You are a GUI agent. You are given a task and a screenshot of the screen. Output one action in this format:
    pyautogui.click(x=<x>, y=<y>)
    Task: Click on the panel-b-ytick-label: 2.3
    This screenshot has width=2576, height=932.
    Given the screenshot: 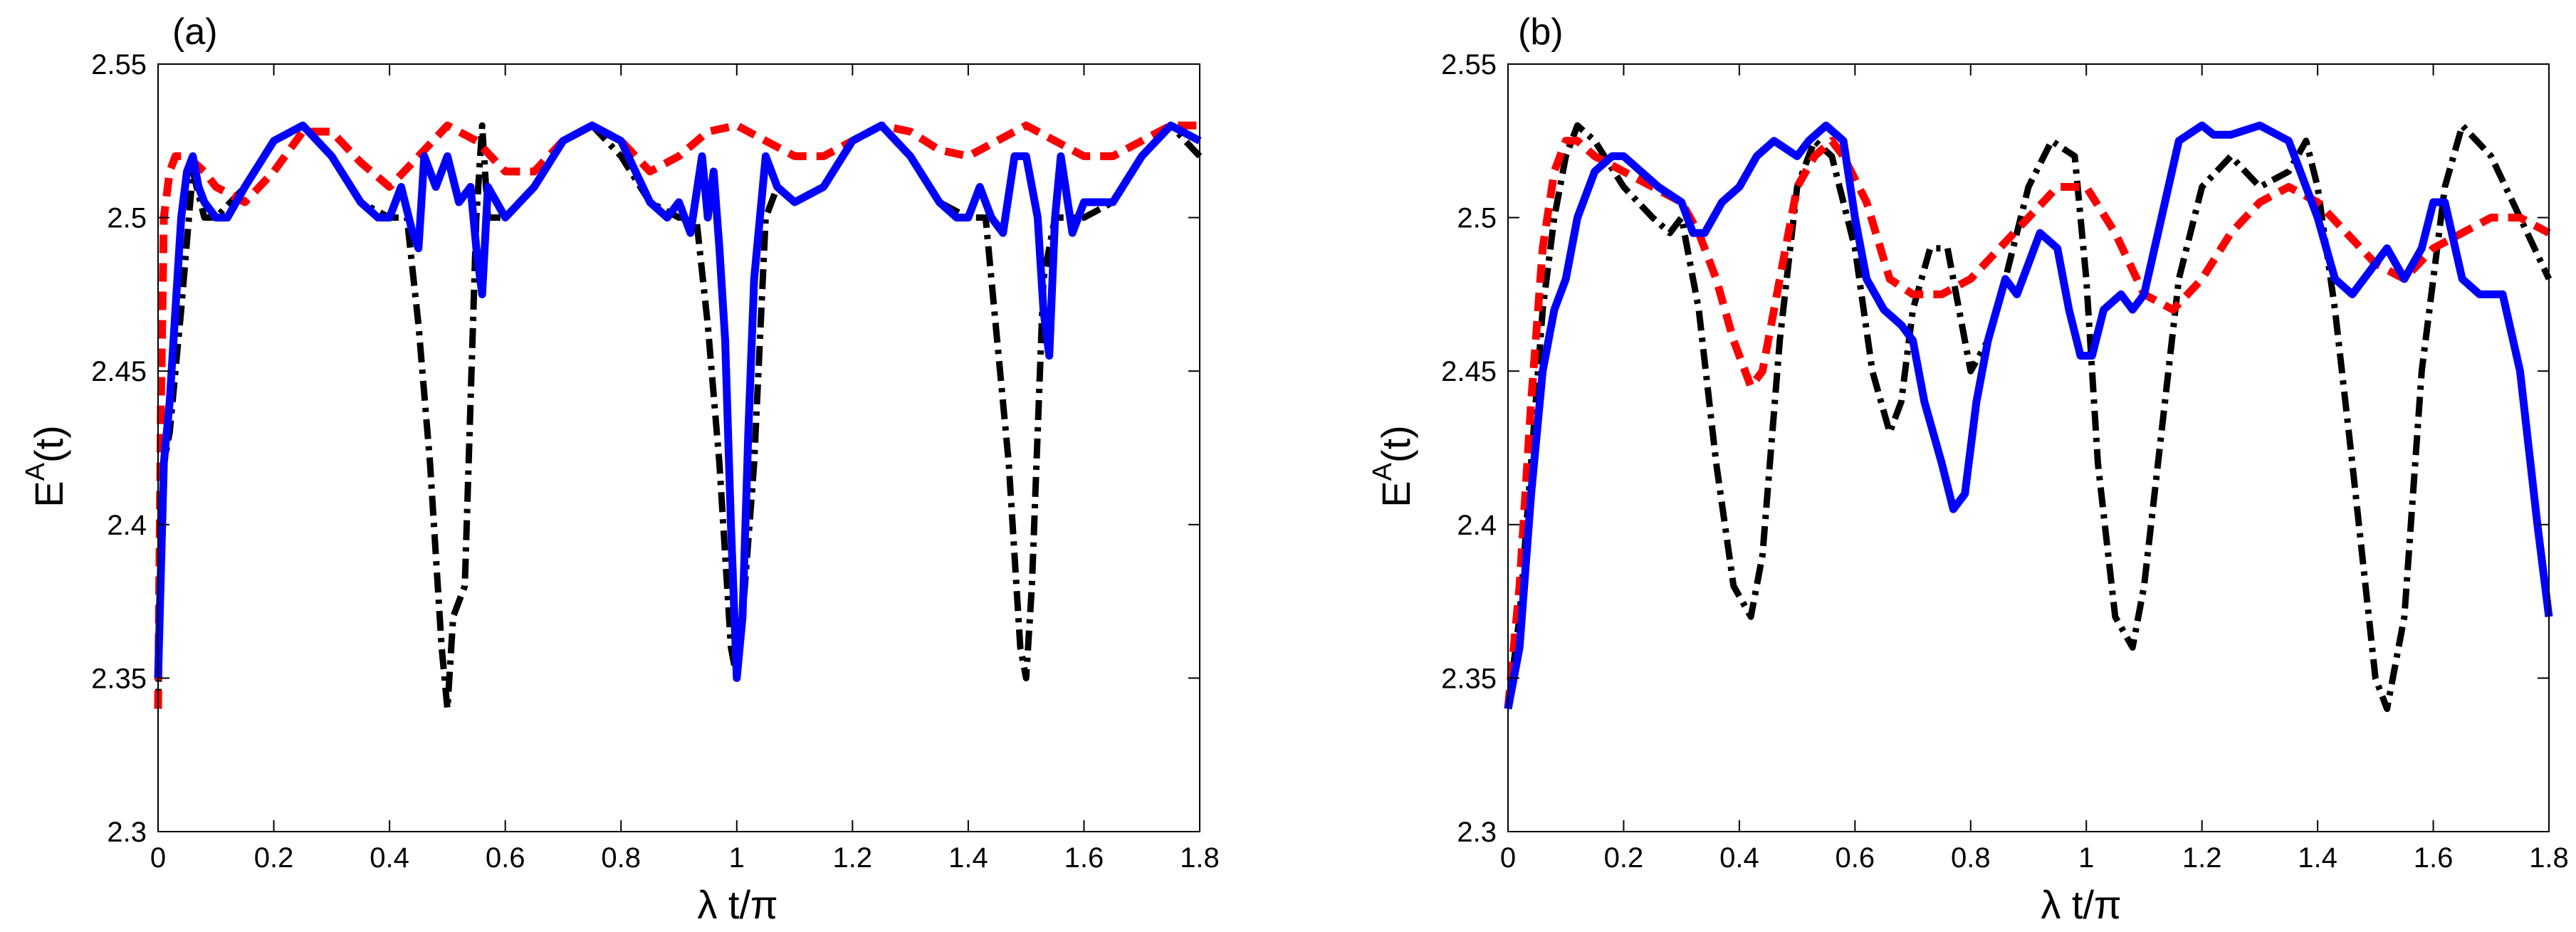 What is the action you would take?
    pyautogui.click(x=1477, y=832)
    